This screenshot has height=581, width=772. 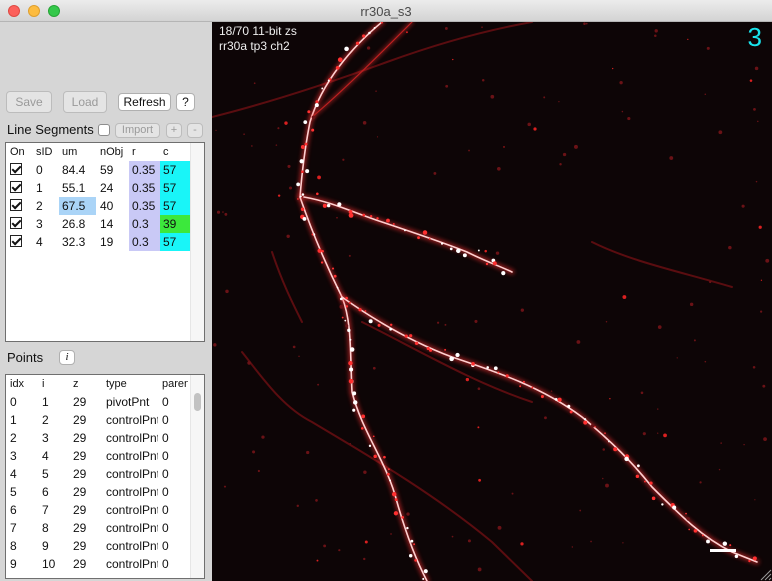 I want to click on refresh-button: Refresh, so click(x=144, y=102).